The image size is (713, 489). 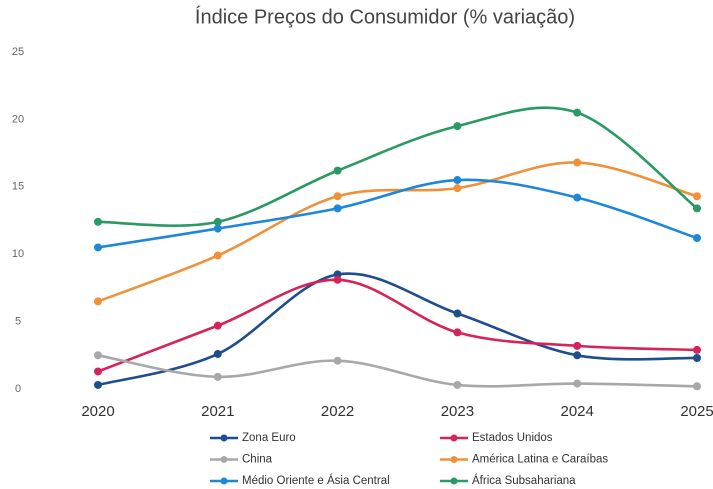 I want to click on legend-label: China, so click(x=257, y=460).